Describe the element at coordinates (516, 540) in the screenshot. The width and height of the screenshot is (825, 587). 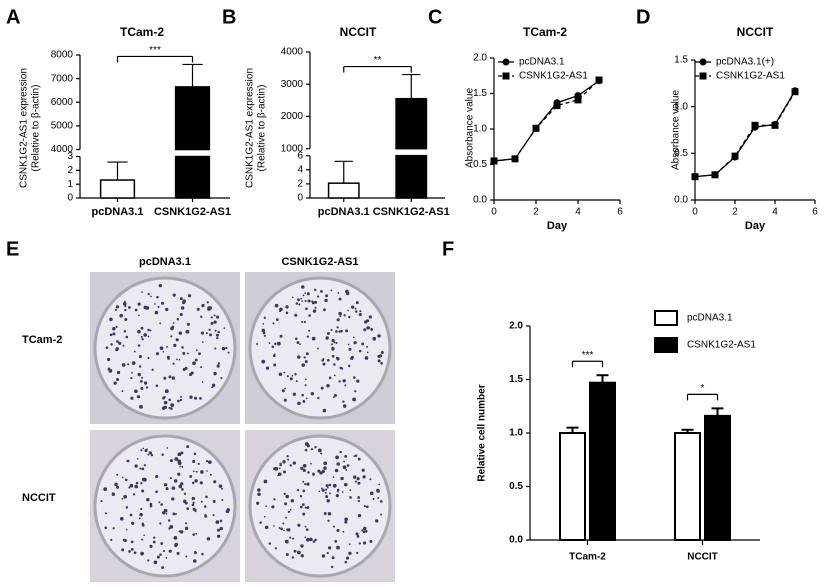
I see `y-tick-label: 0.0` at that location.